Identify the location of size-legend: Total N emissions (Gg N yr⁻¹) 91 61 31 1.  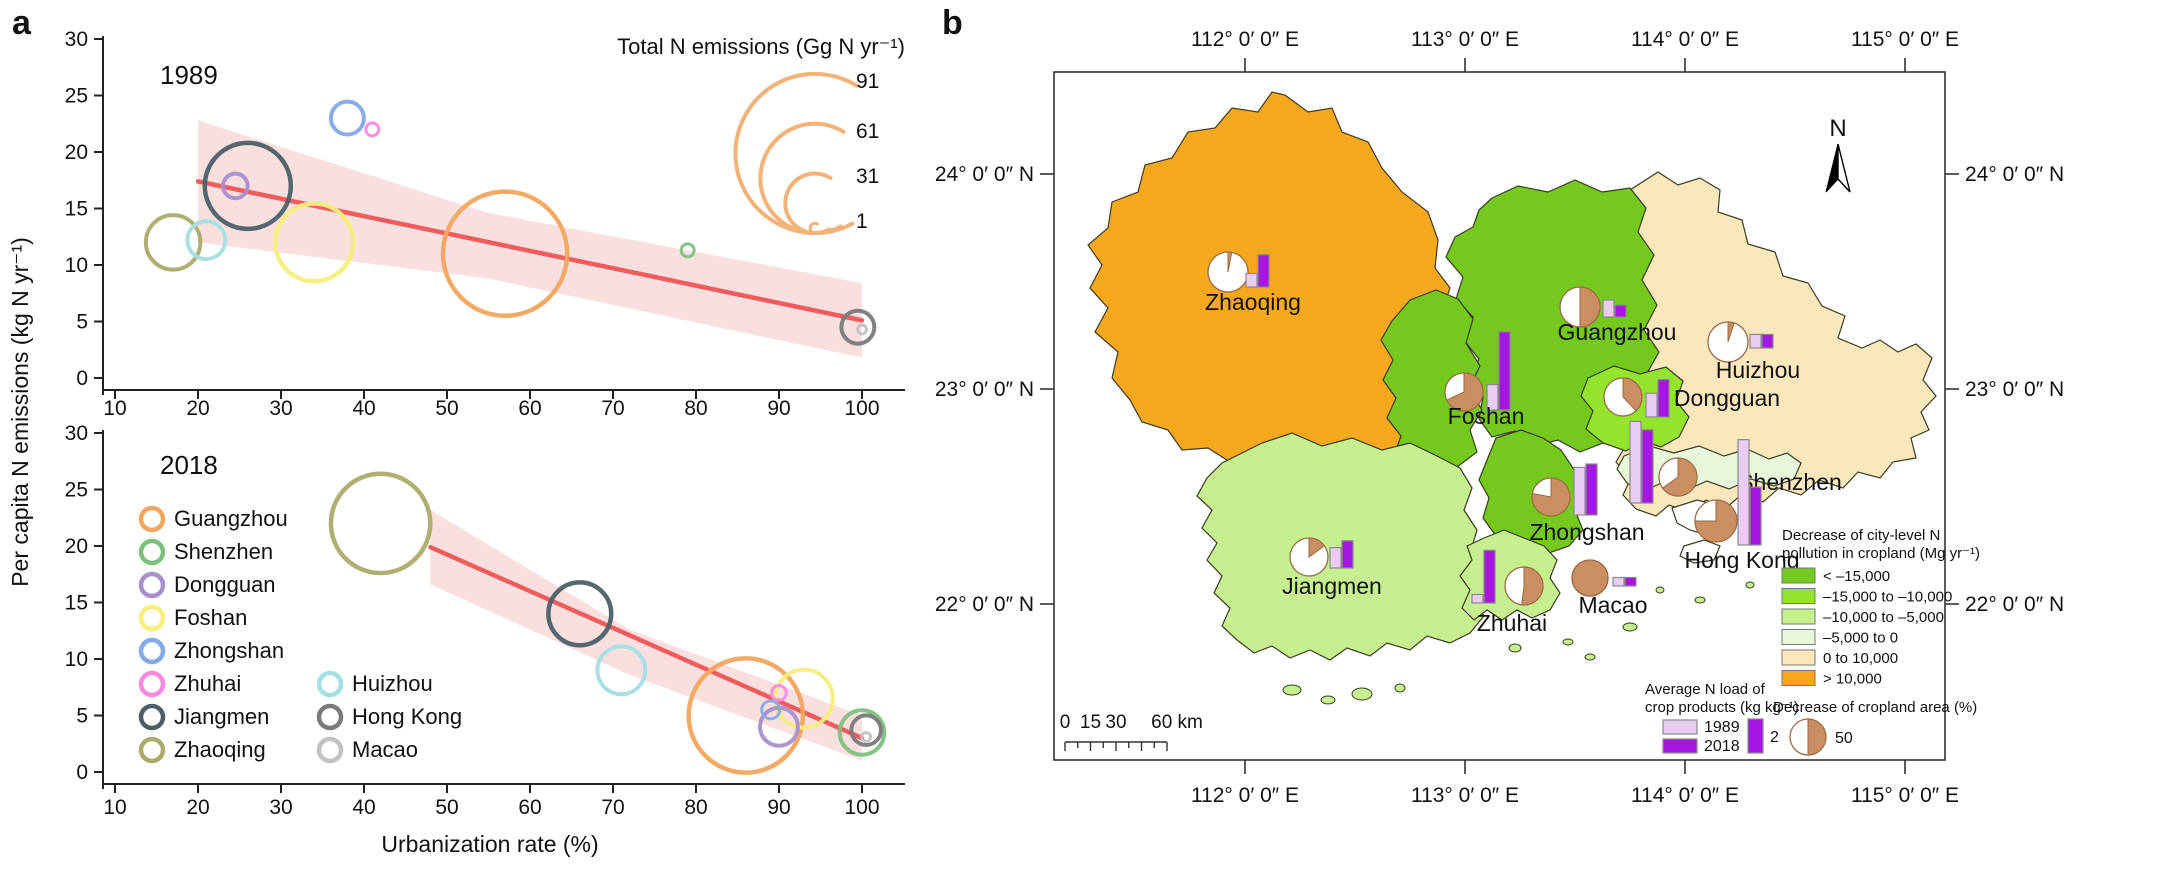
(761, 134).